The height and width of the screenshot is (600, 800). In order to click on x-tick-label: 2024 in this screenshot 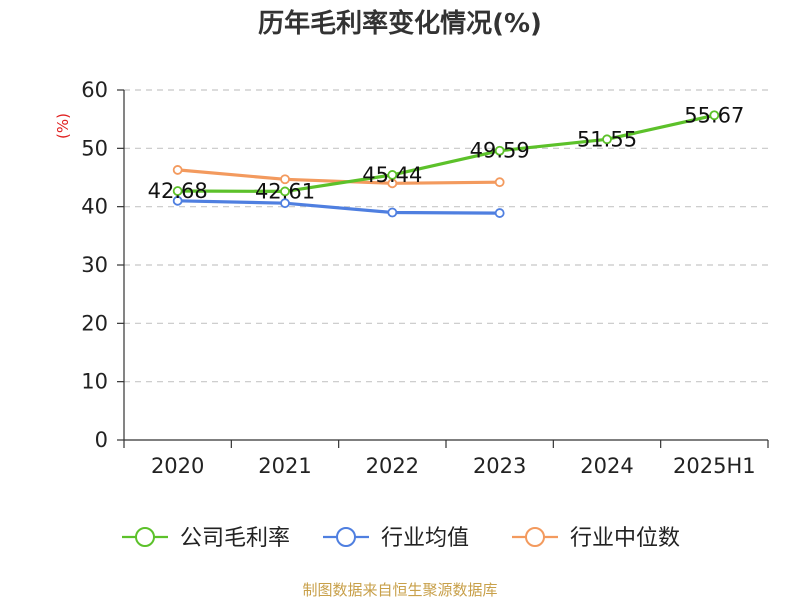, I will do `click(606, 466)`.